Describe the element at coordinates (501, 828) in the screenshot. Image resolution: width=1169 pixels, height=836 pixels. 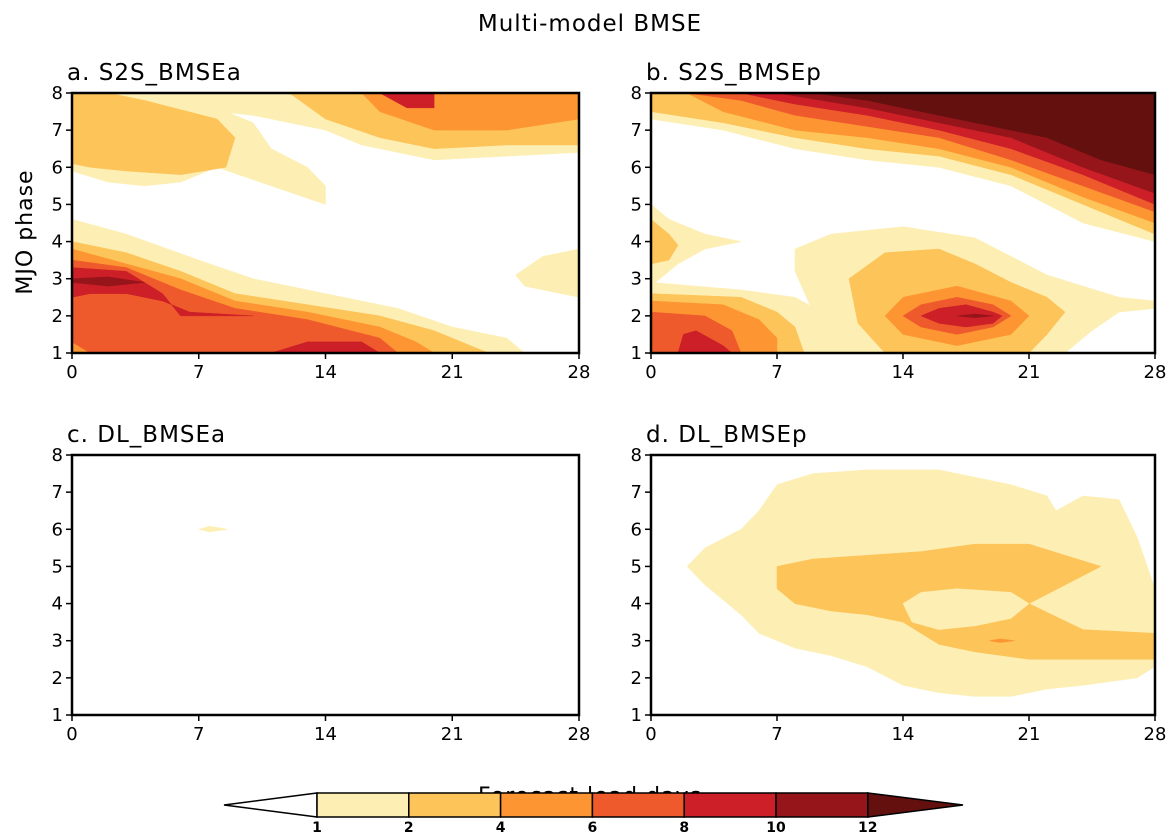
I see `colorbar-label: 4` at that location.